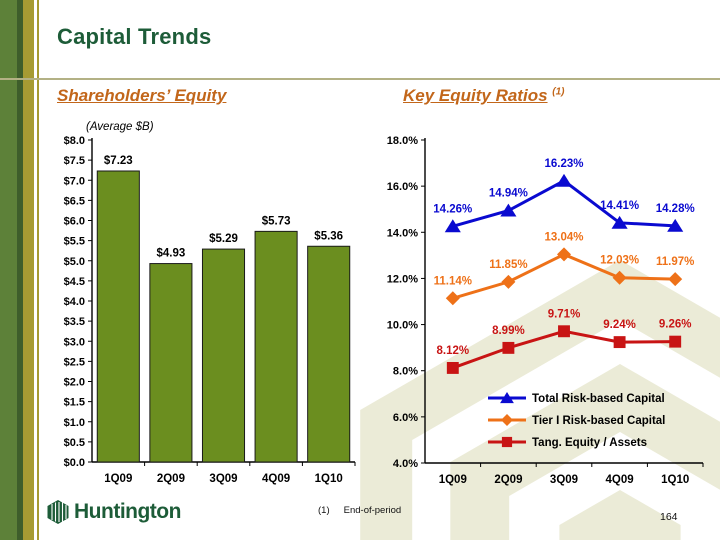 The height and width of the screenshot is (540, 720). I want to click on point-label: 8.99%, so click(508, 331).